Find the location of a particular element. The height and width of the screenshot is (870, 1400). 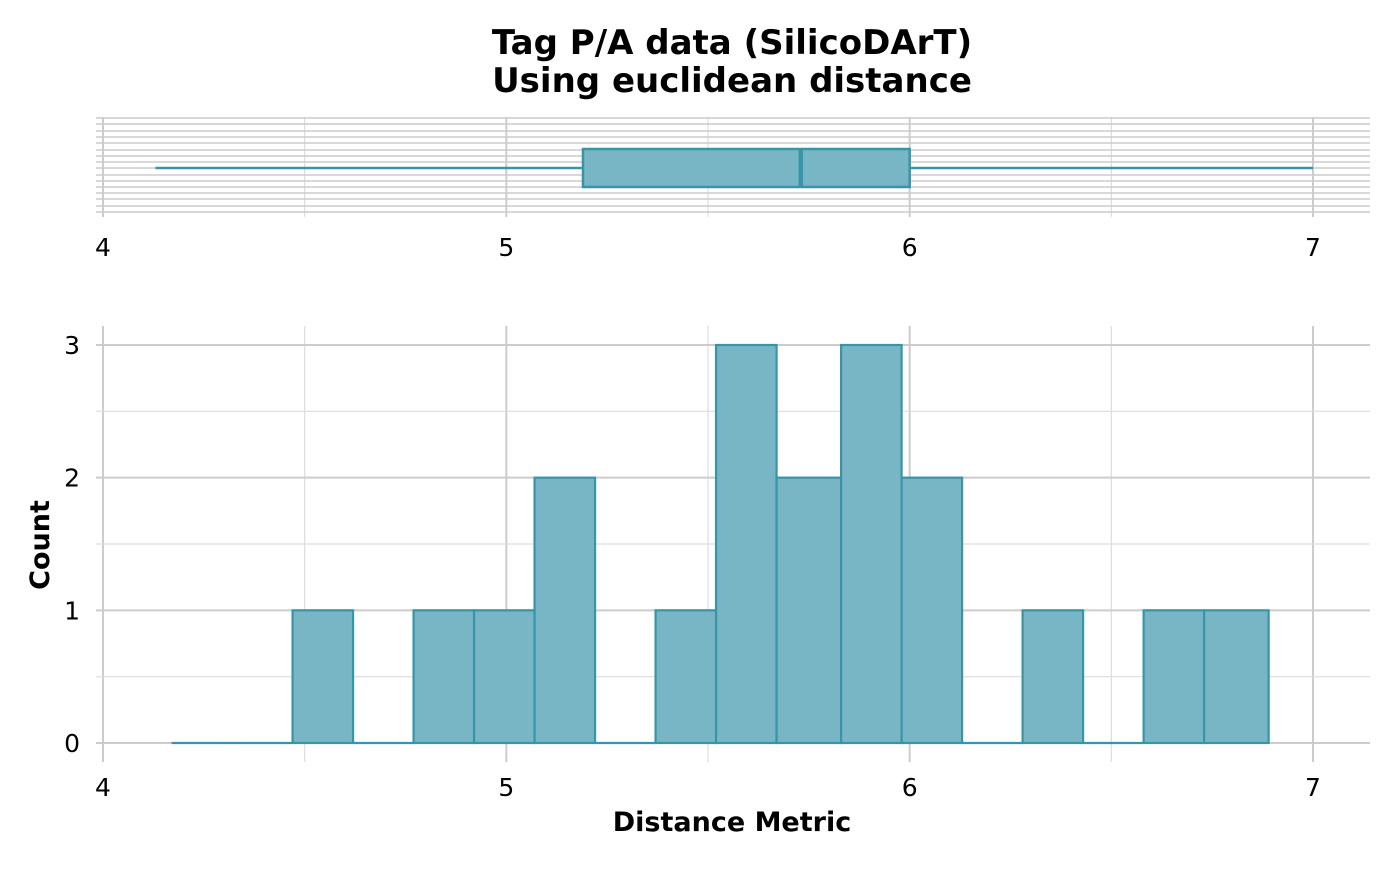

hist-y-tick-label: 2 is located at coordinates (72, 478).